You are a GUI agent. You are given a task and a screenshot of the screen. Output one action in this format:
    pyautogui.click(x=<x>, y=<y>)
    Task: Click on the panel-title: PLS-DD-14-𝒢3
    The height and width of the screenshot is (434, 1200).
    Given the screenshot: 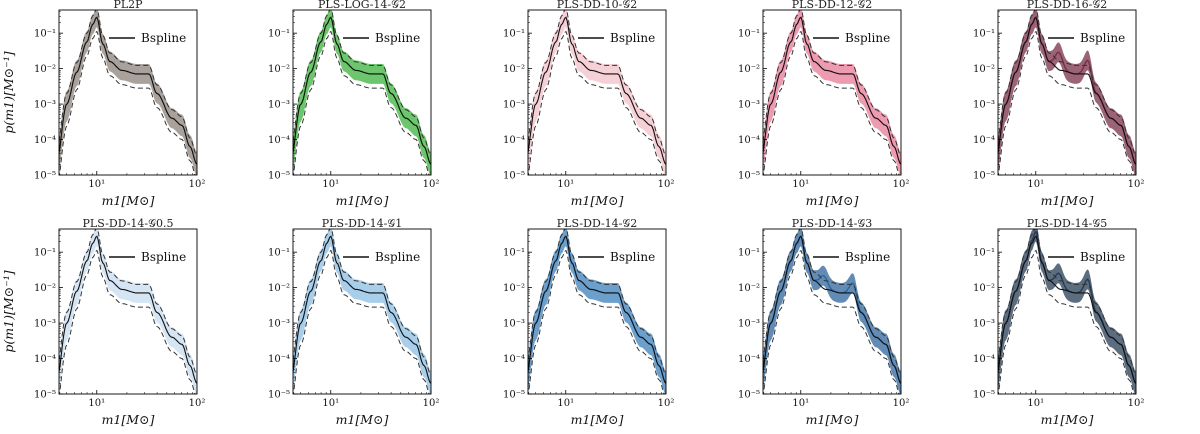 What is the action you would take?
    pyautogui.click(x=832, y=223)
    